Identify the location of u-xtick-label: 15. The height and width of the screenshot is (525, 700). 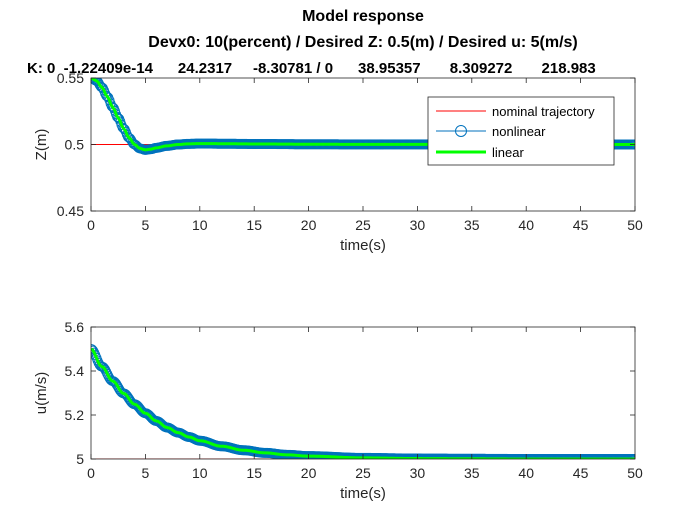
(254, 473).